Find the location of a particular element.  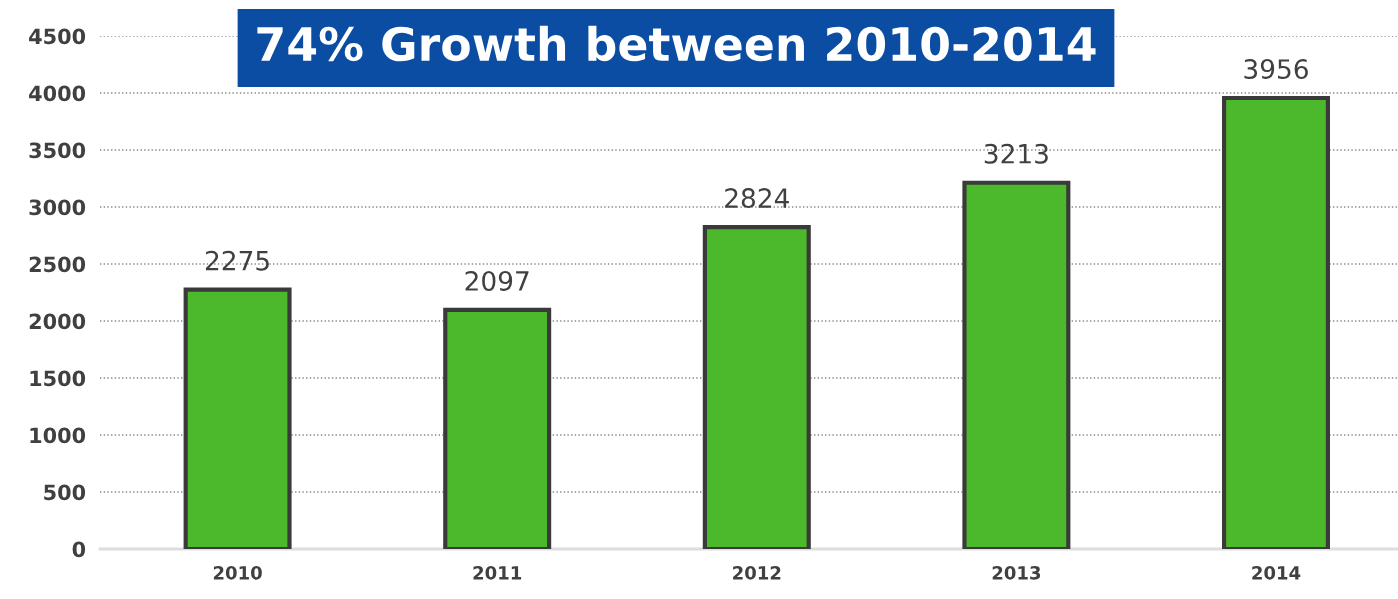

x-tick-label: 2011 is located at coordinates (497, 572).